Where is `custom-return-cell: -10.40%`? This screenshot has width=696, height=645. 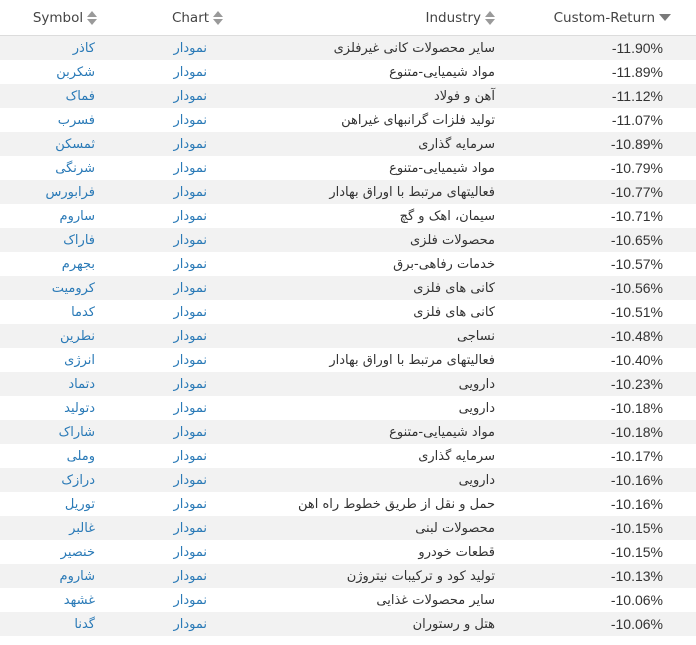 custom-return-cell: -10.40% is located at coordinates (636, 360).